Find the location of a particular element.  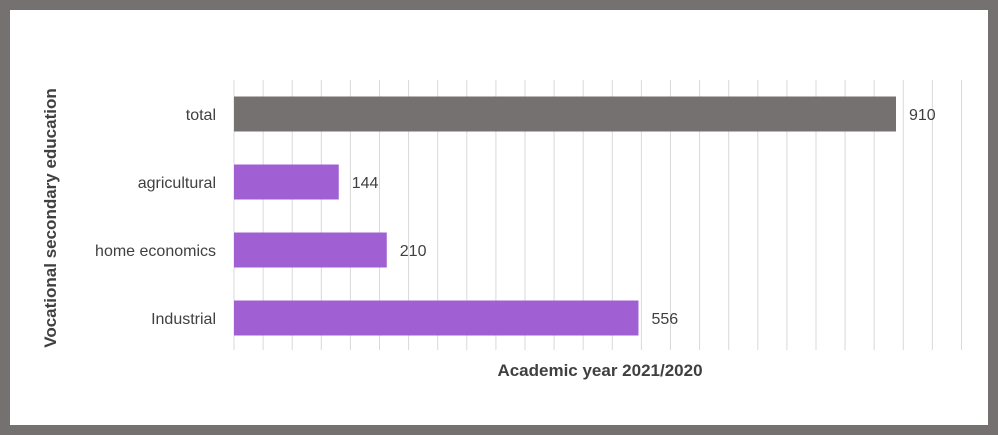

category-label: agricultural is located at coordinates (177, 183).